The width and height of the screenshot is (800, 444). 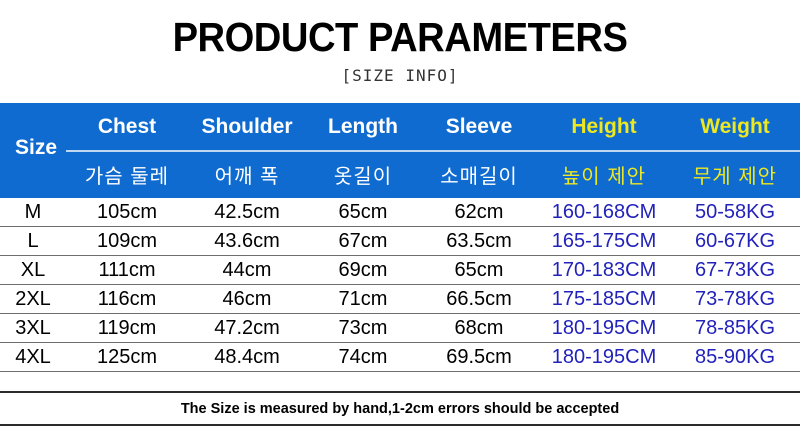 What do you see at coordinates (479, 211) in the screenshot?
I see `cell-sleeve: 62cm` at bounding box center [479, 211].